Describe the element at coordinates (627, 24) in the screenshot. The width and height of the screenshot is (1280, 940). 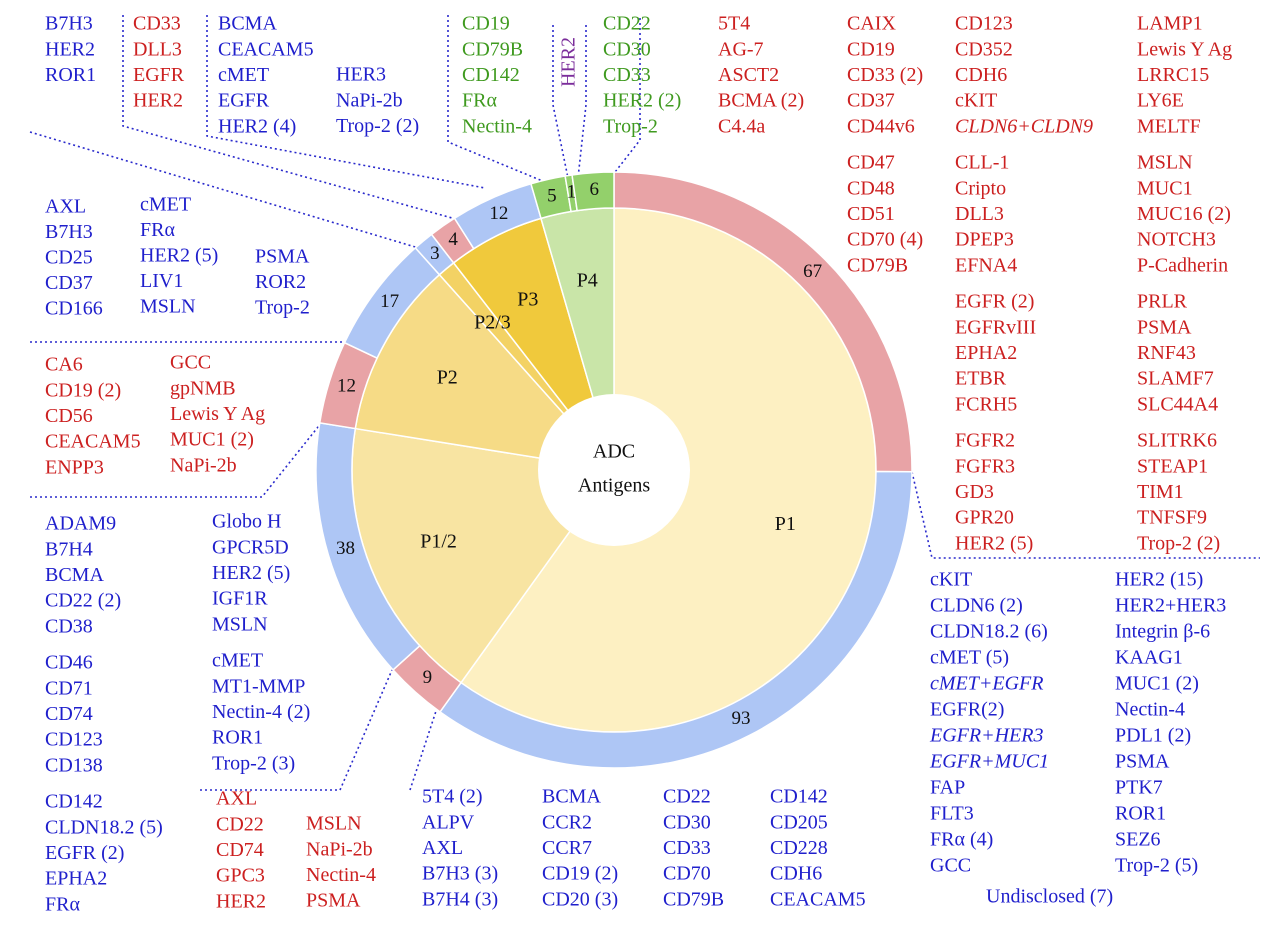
I see `antigen-label: CD22` at that location.